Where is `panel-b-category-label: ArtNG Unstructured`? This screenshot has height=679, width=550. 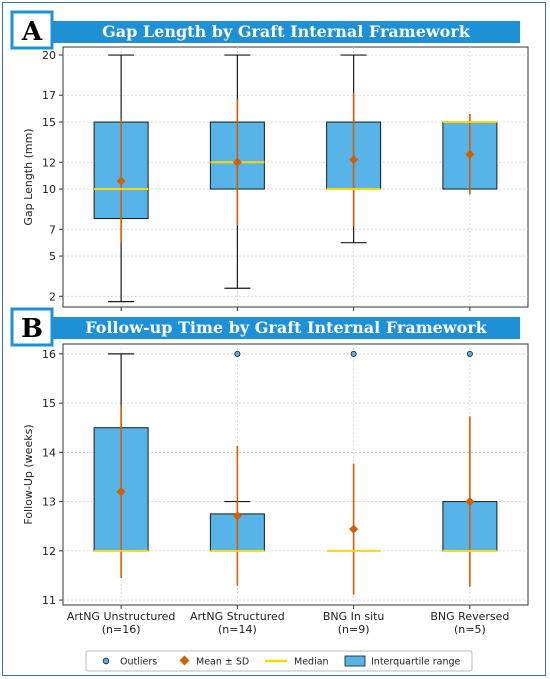 panel-b-category-label: ArtNG Unstructured is located at coordinates (121, 616).